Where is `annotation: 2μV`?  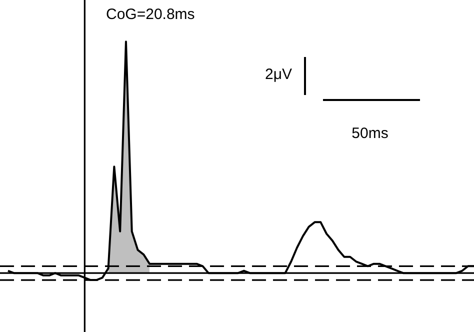 annotation: 2μV is located at coordinates (278, 75).